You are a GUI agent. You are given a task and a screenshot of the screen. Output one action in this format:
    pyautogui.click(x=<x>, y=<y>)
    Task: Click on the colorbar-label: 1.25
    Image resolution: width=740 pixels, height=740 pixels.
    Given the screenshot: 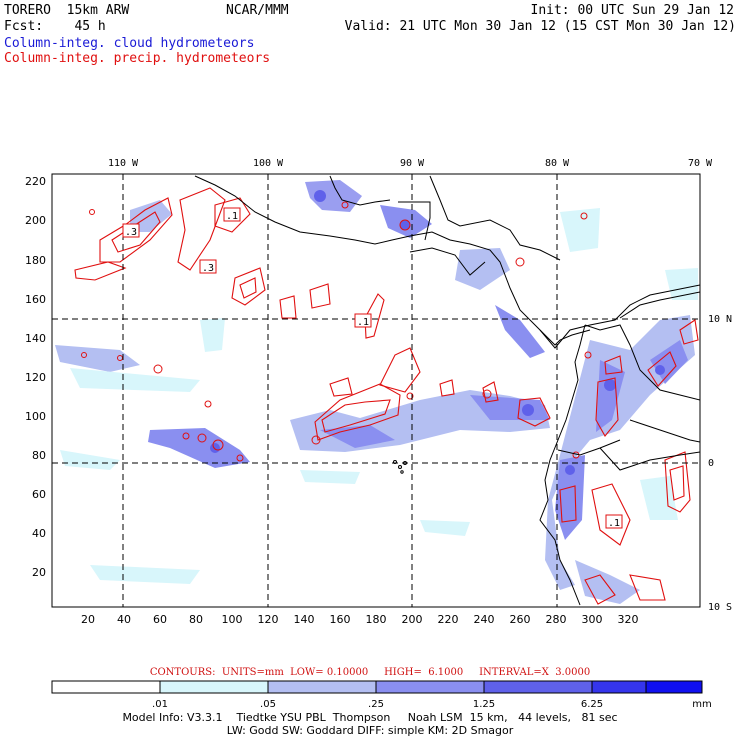 What is the action you would take?
    pyautogui.click(x=484, y=704)
    